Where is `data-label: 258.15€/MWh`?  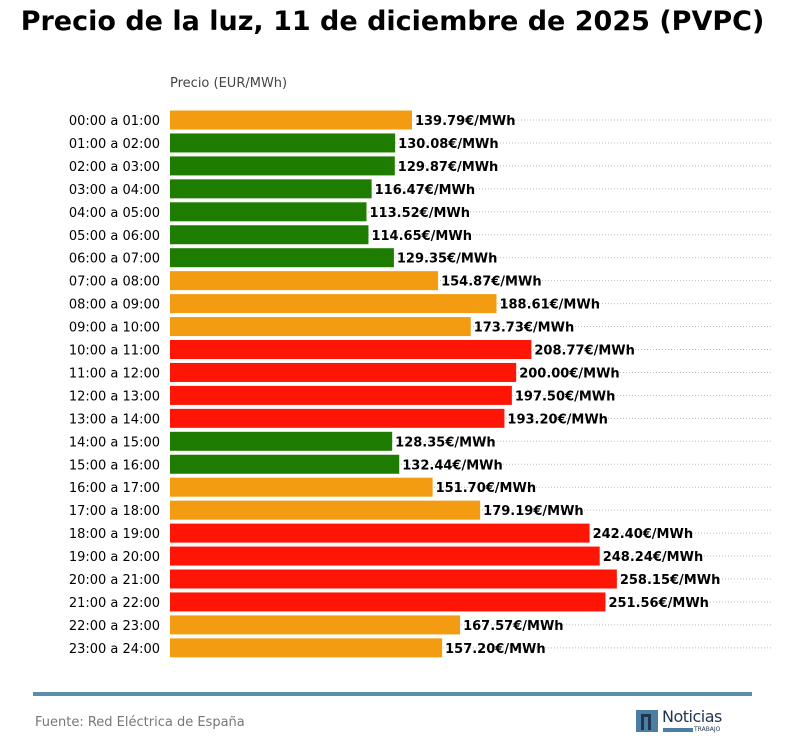 data-label: 258.15€/MWh is located at coordinates (670, 580).